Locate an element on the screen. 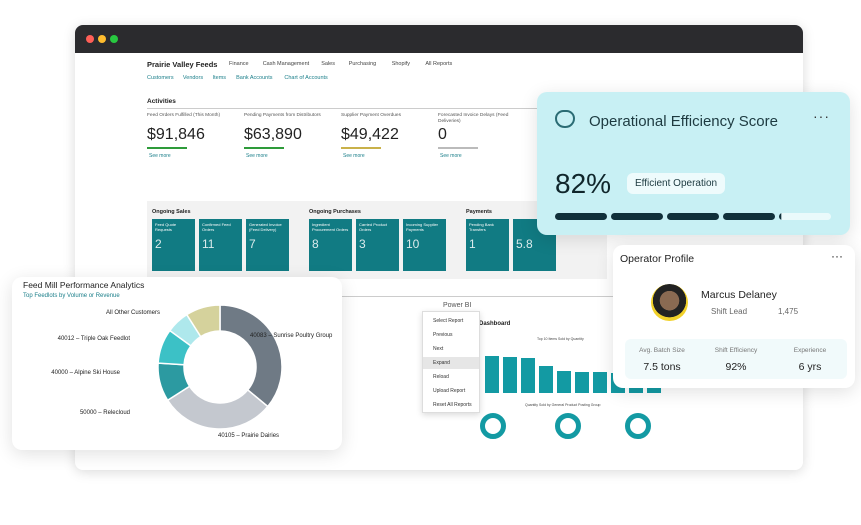  app-title: Prairie Valley Feeds is located at coordinates (182, 64).